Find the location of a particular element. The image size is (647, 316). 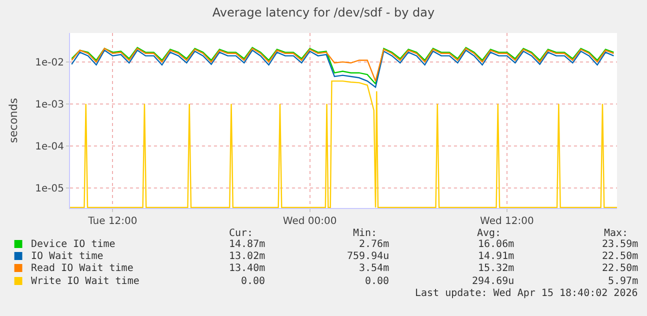

y-axis-title: seconds is located at coordinates (13, 120).